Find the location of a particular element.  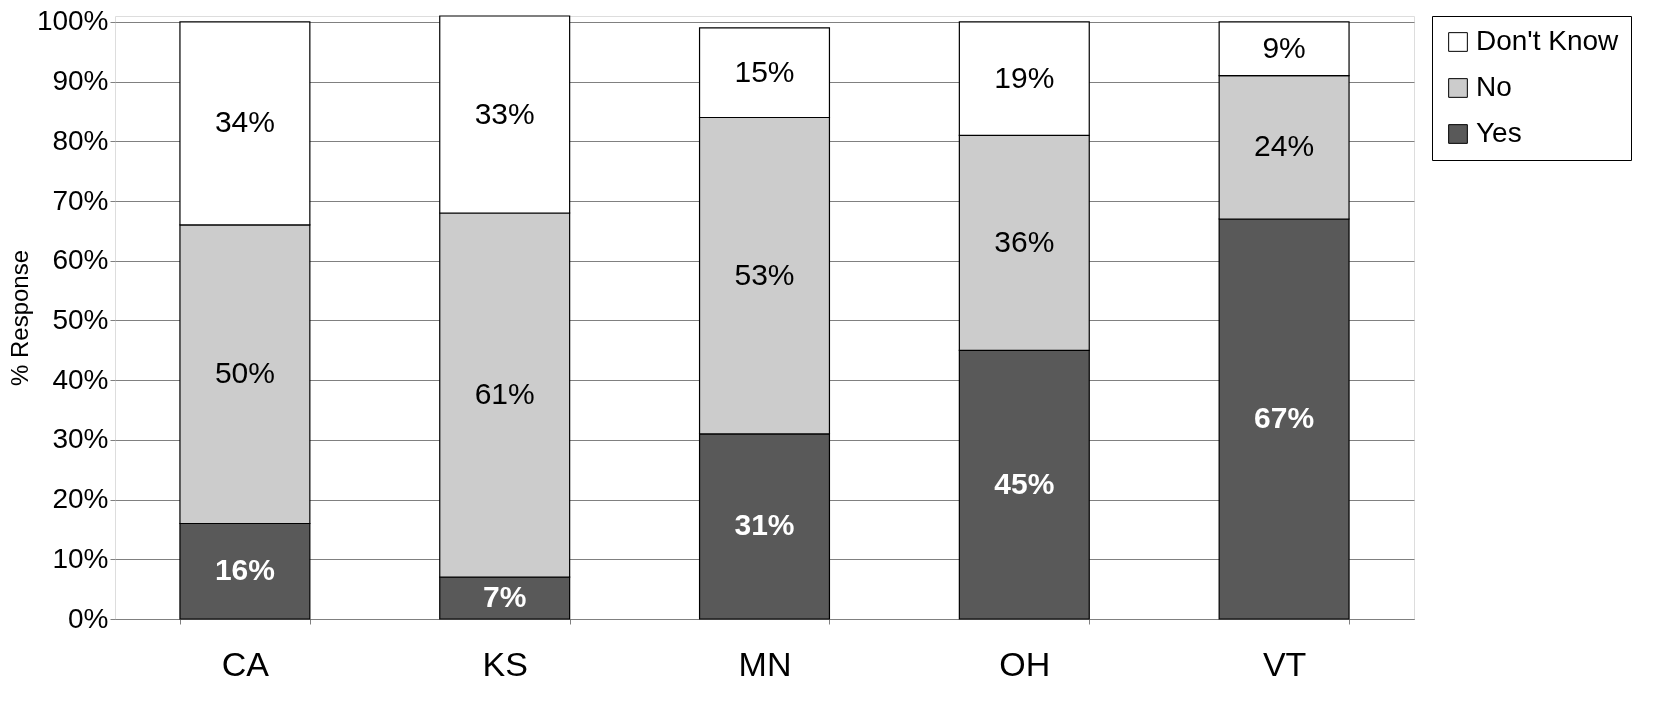

x-tick-label: OH is located at coordinates (1025, 663).